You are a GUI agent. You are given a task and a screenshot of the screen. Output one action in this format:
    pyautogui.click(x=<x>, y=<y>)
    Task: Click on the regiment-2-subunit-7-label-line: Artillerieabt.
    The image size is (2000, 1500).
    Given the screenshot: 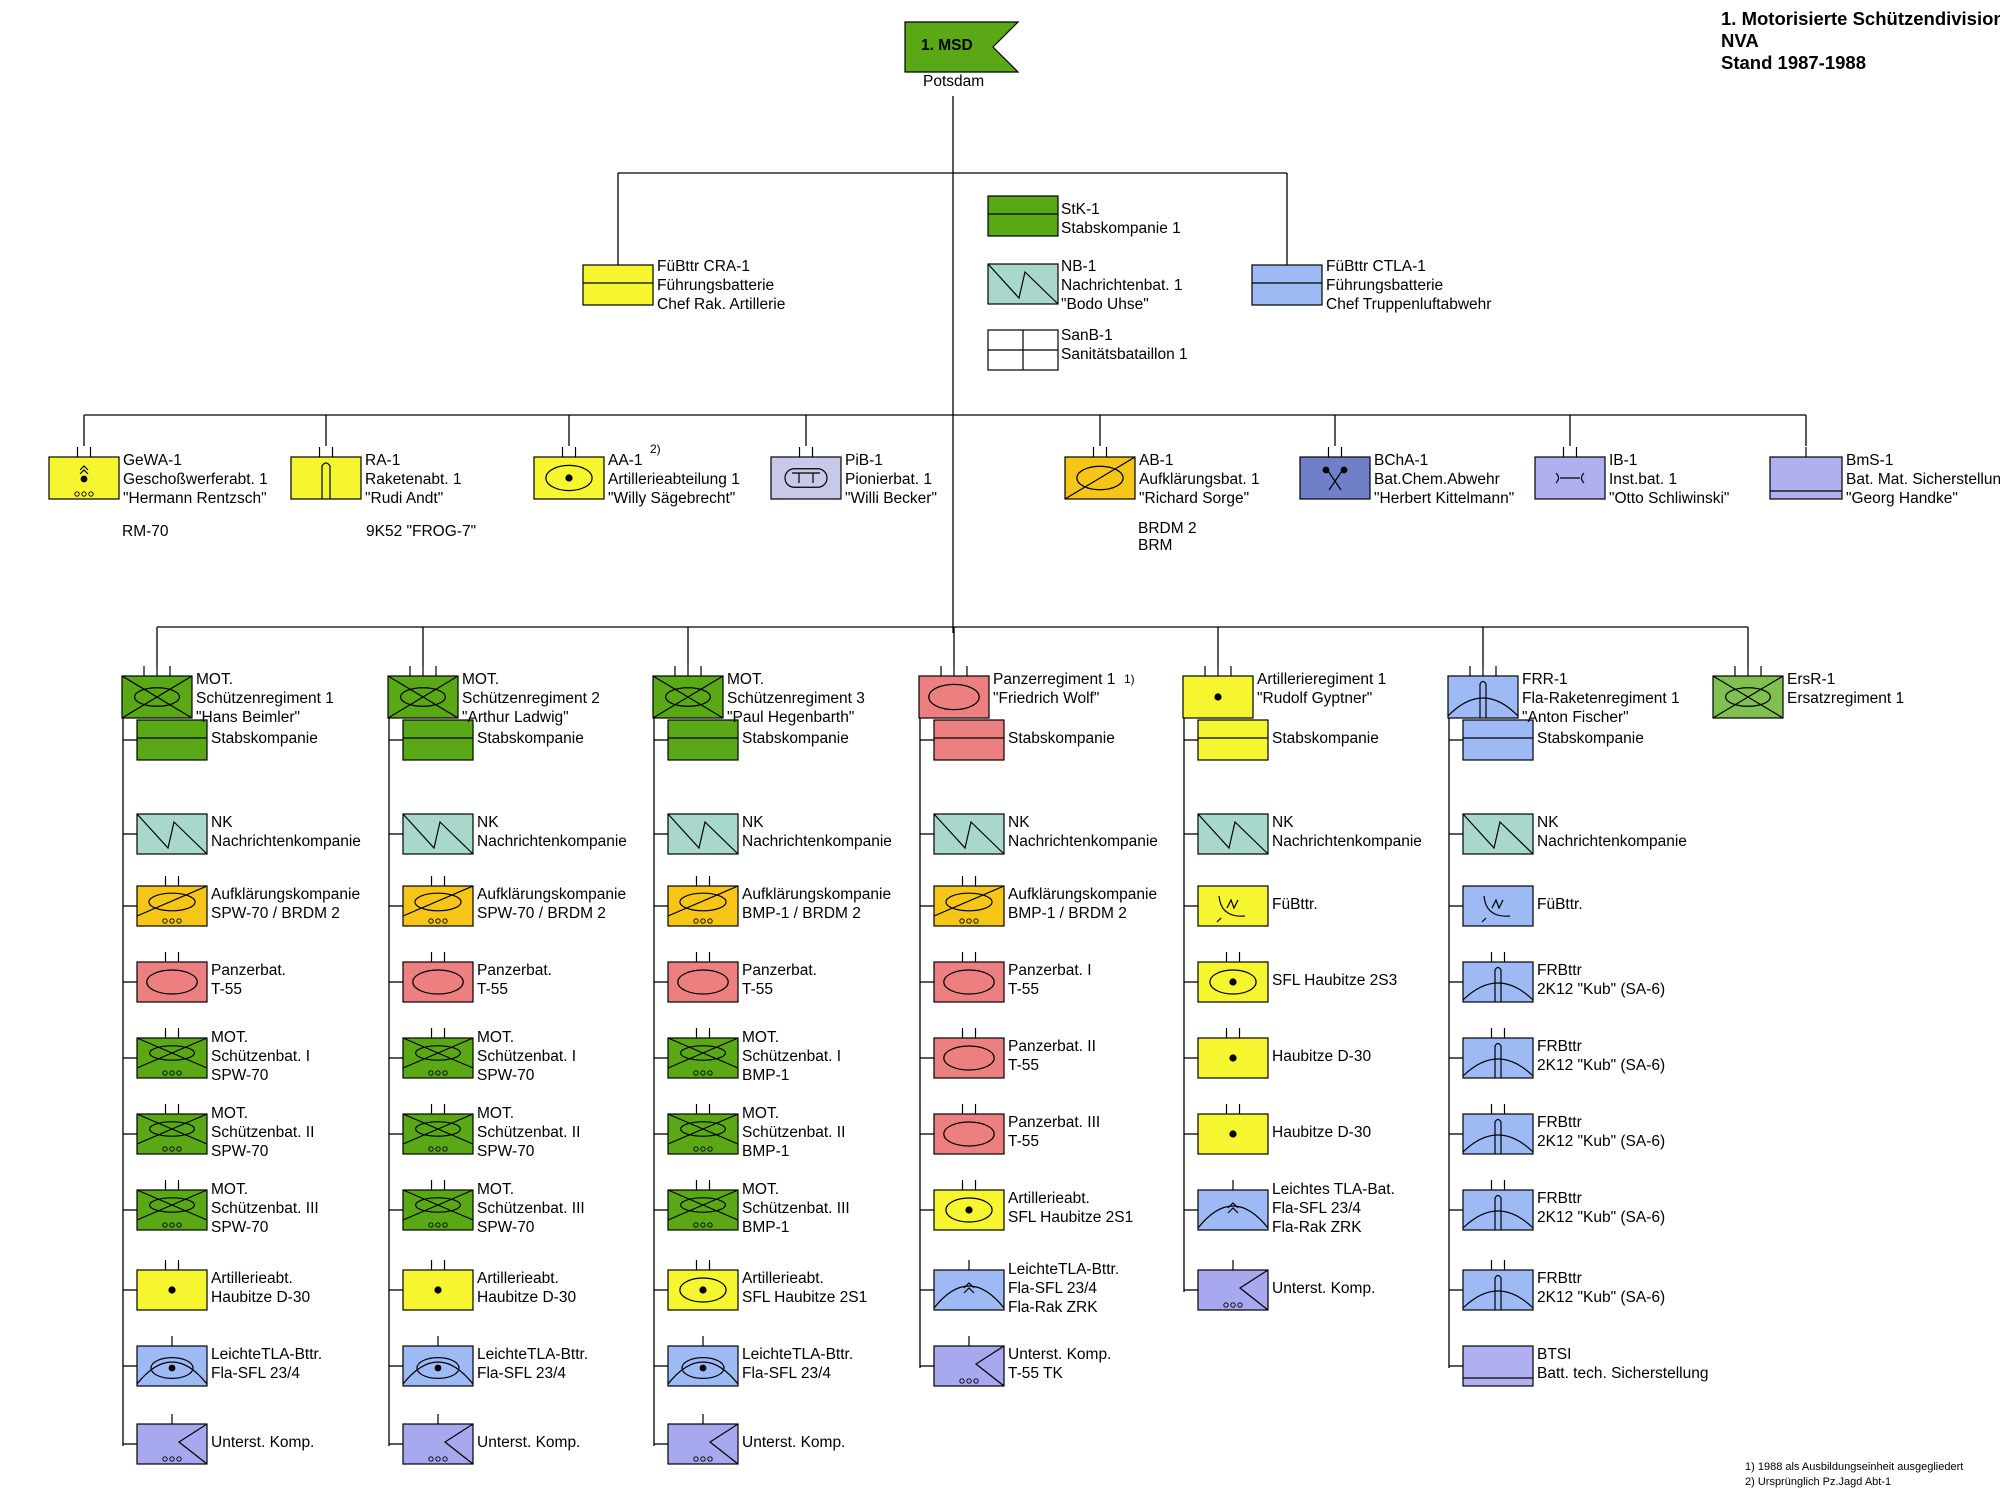 What is the action you would take?
    pyautogui.click(x=783, y=1278)
    